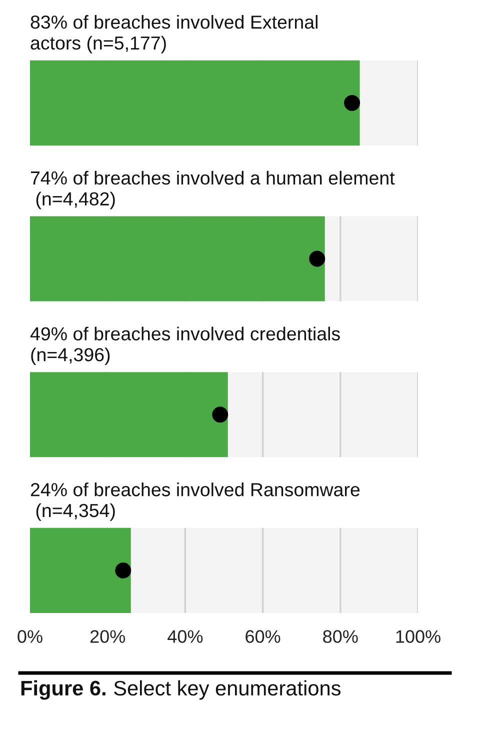 The image size is (480, 754). I want to click on x-tick-label: 40%, so click(185, 636).